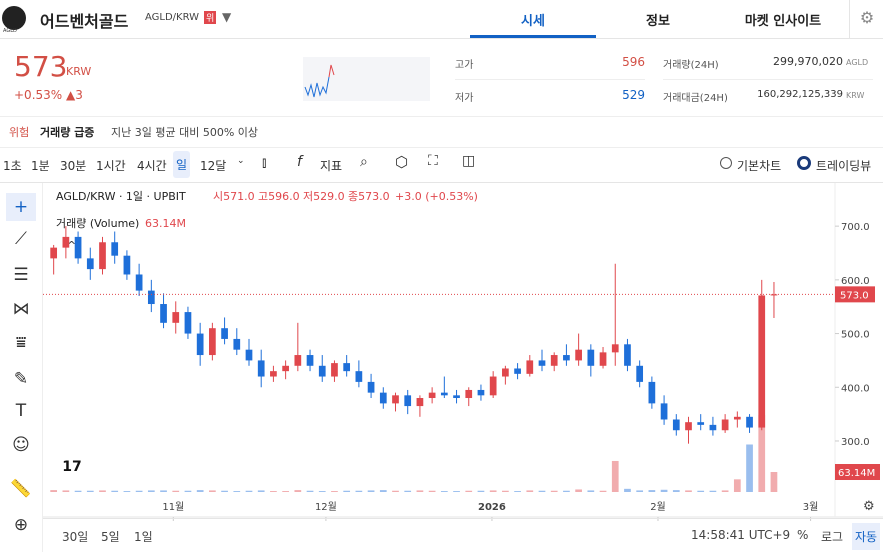 The image size is (883, 553). What do you see at coordinates (800, 94) in the screenshot?
I see `stat-value: 160,292,125,339` at bounding box center [800, 94].